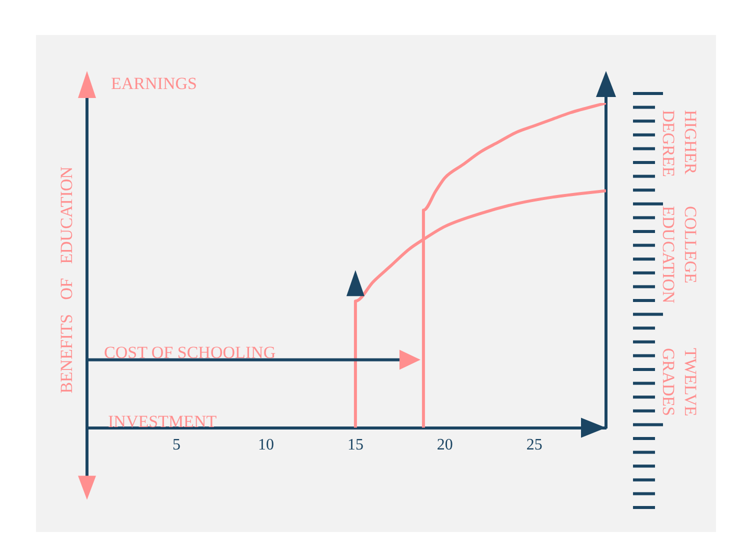 The width and height of the screenshot is (729, 559). Describe the element at coordinates (444, 445) in the screenshot. I see `x-tick-label: 20` at that location.